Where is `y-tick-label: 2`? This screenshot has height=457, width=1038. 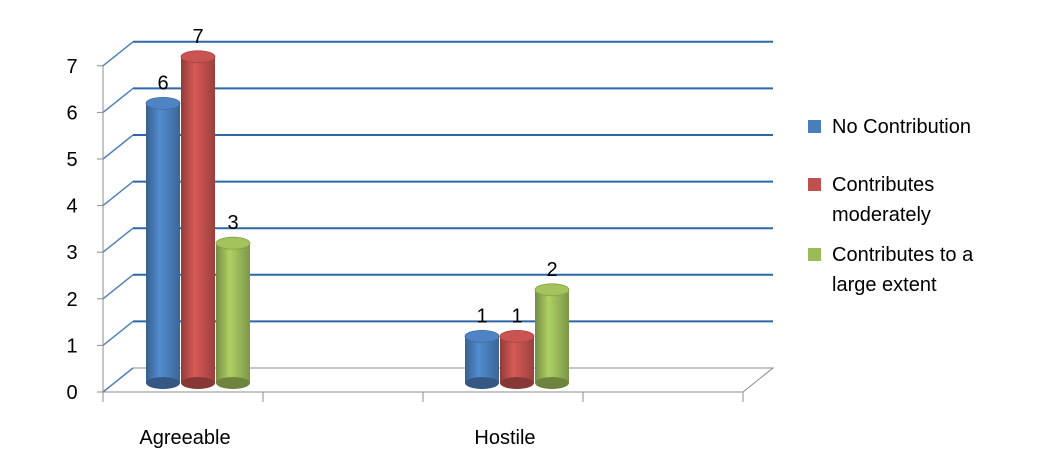
y-tick-label: 2 is located at coordinates (71, 300).